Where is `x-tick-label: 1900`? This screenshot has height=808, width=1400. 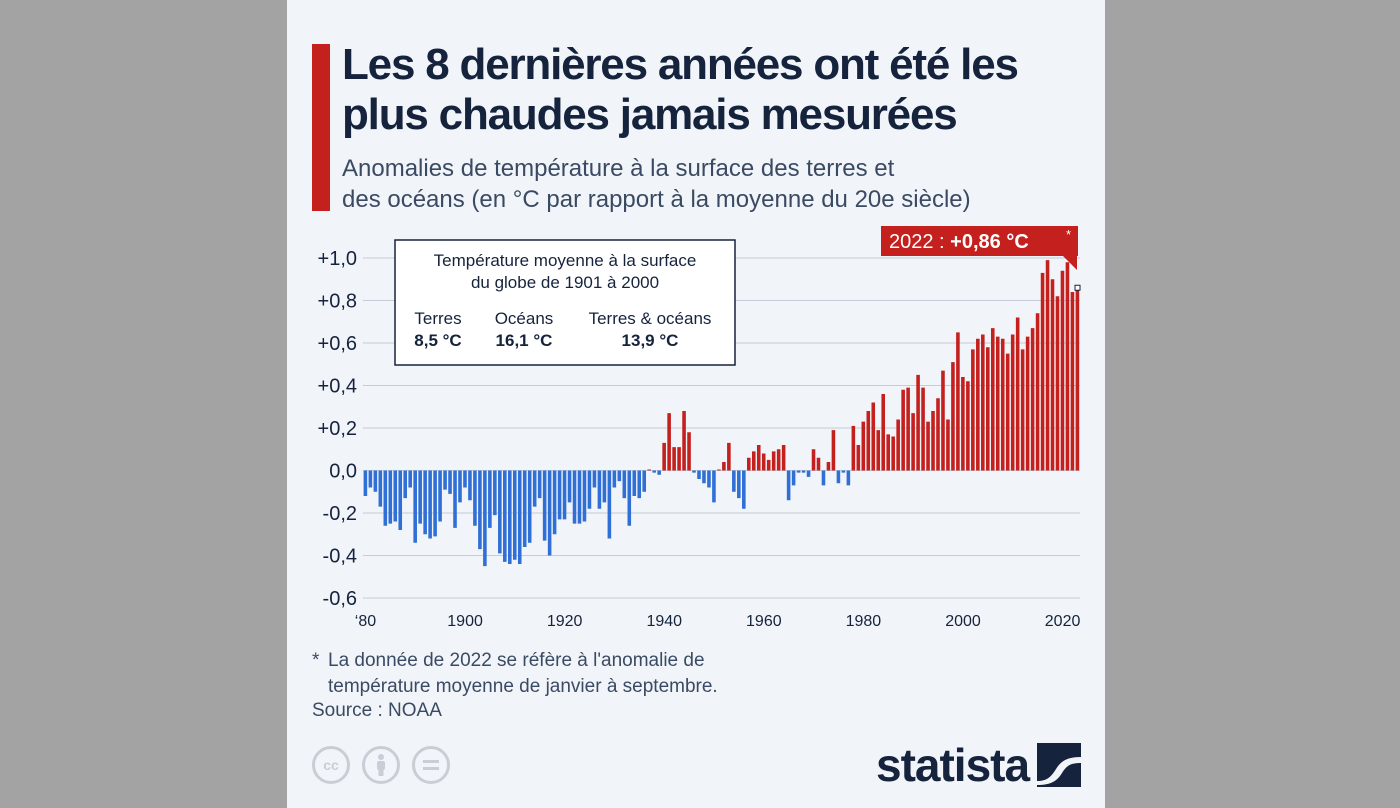 x-tick-label: 1900 is located at coordinates (465, 621).